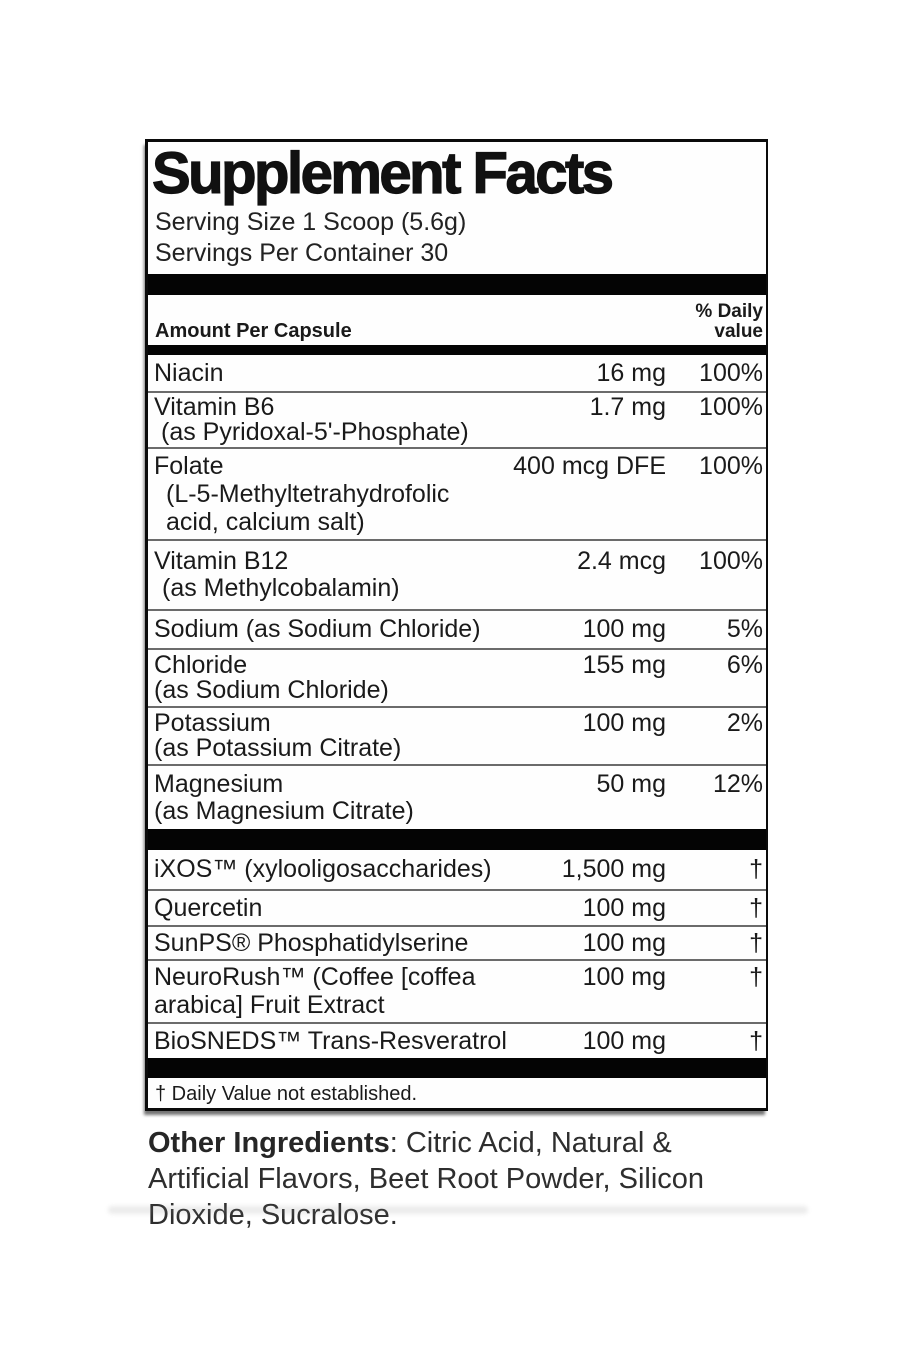  What do you see at coordinates (189, 466) in the screenshot?
I see `nutrient-name: Folate` at bounding box center [189, 466].